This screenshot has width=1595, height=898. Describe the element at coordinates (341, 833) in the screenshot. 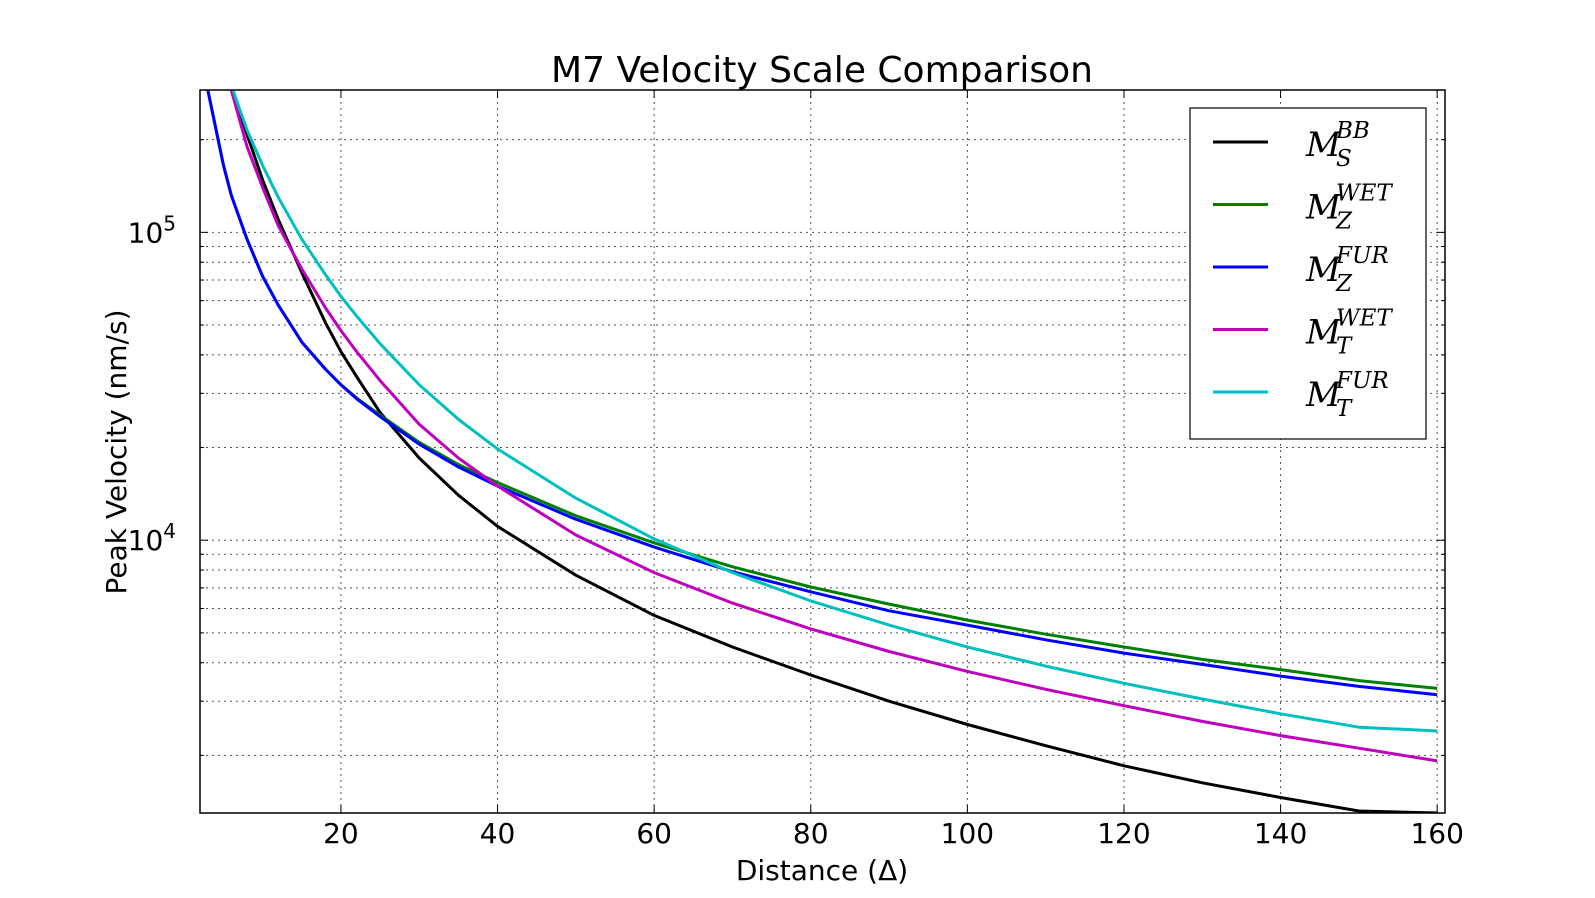

I see `x-tick-label: 20` at that location.